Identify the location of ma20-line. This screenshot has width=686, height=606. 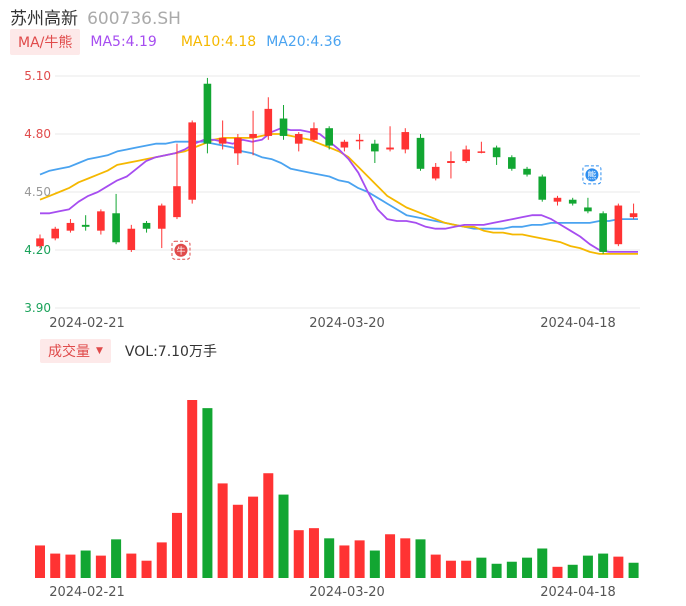
(338, 185).